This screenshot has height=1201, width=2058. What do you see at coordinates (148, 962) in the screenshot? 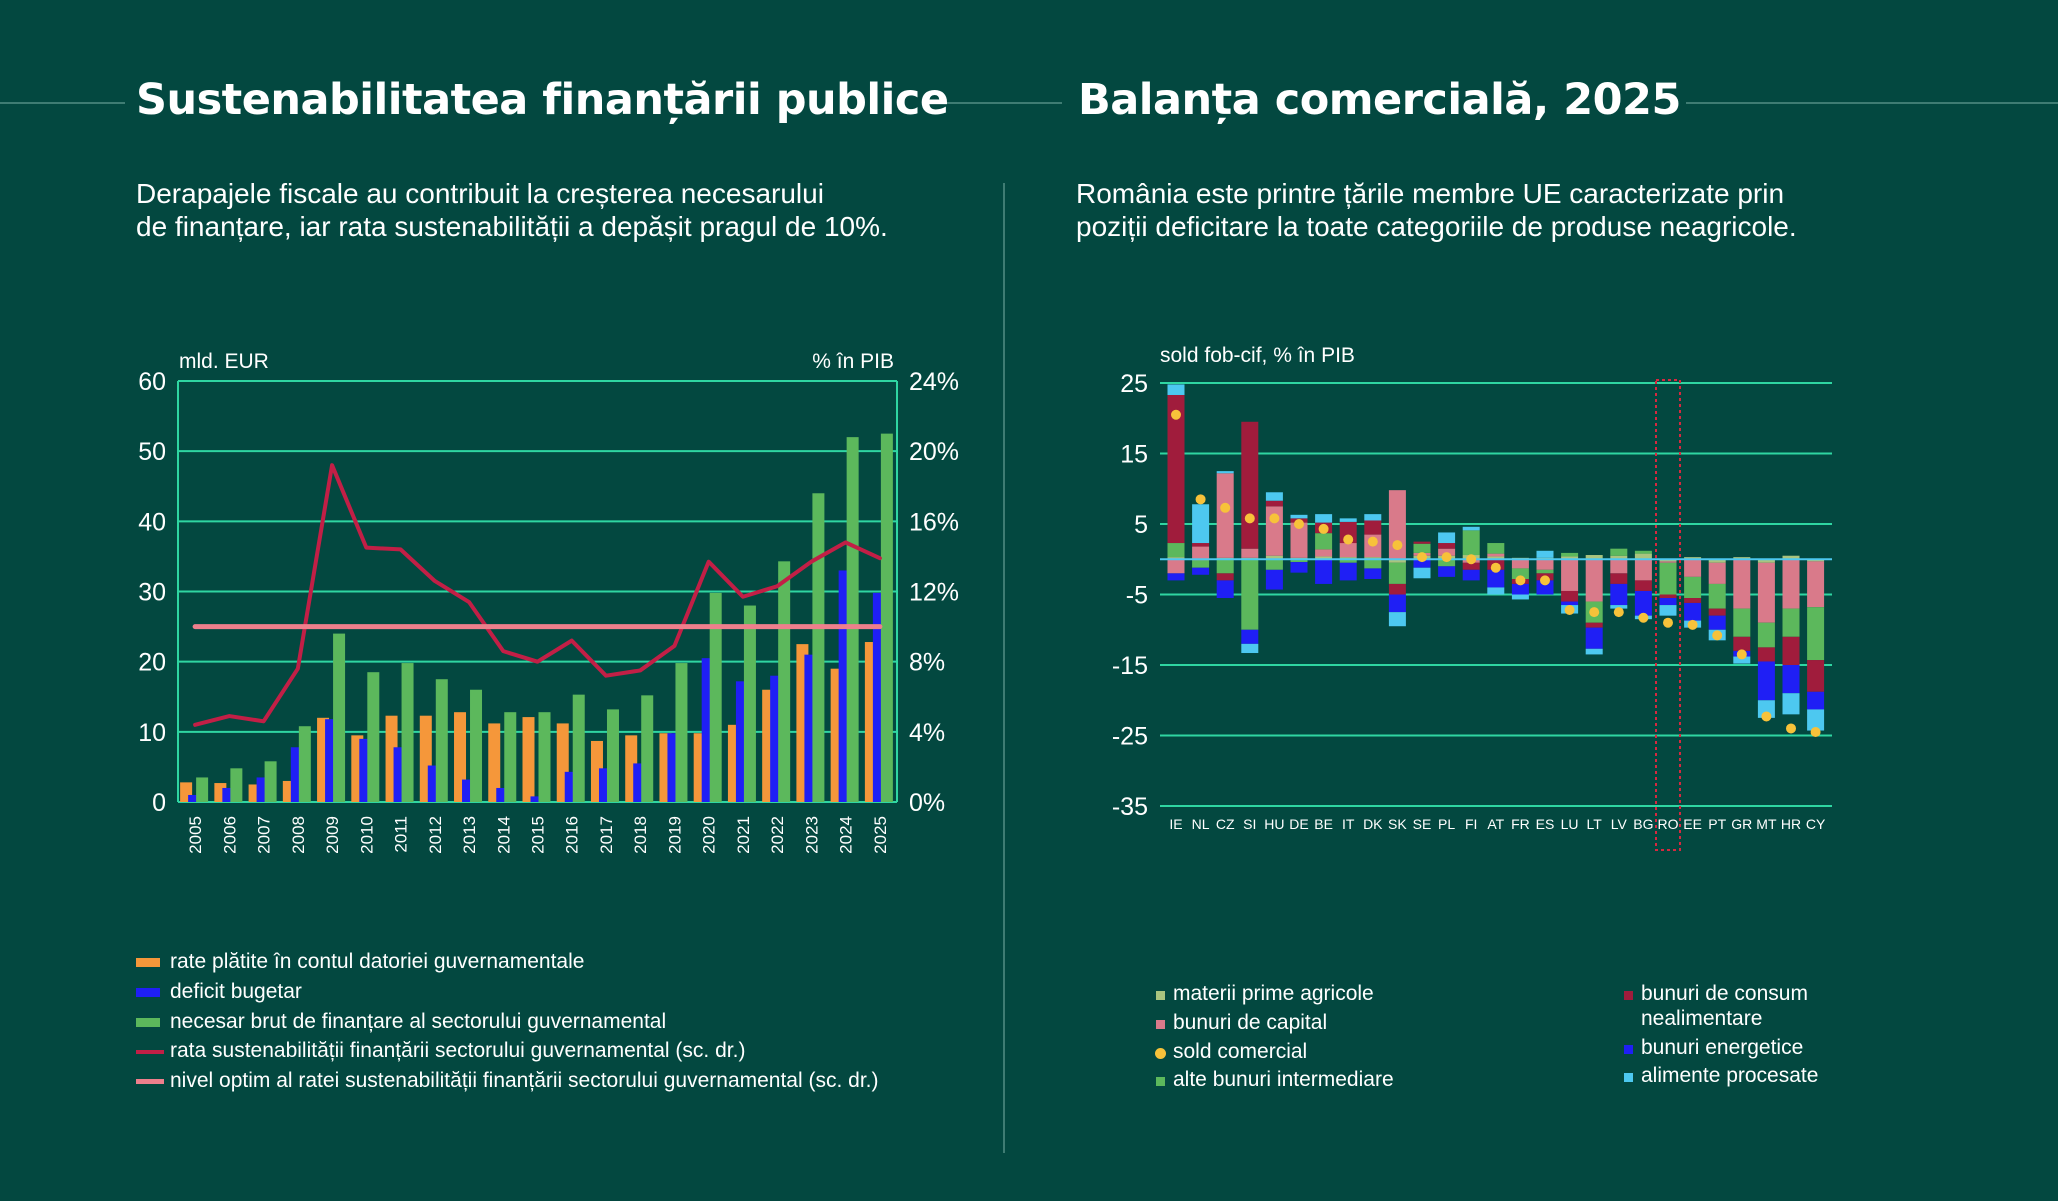
I see `legend-swatch-orange` at bounding box center [148, 962].